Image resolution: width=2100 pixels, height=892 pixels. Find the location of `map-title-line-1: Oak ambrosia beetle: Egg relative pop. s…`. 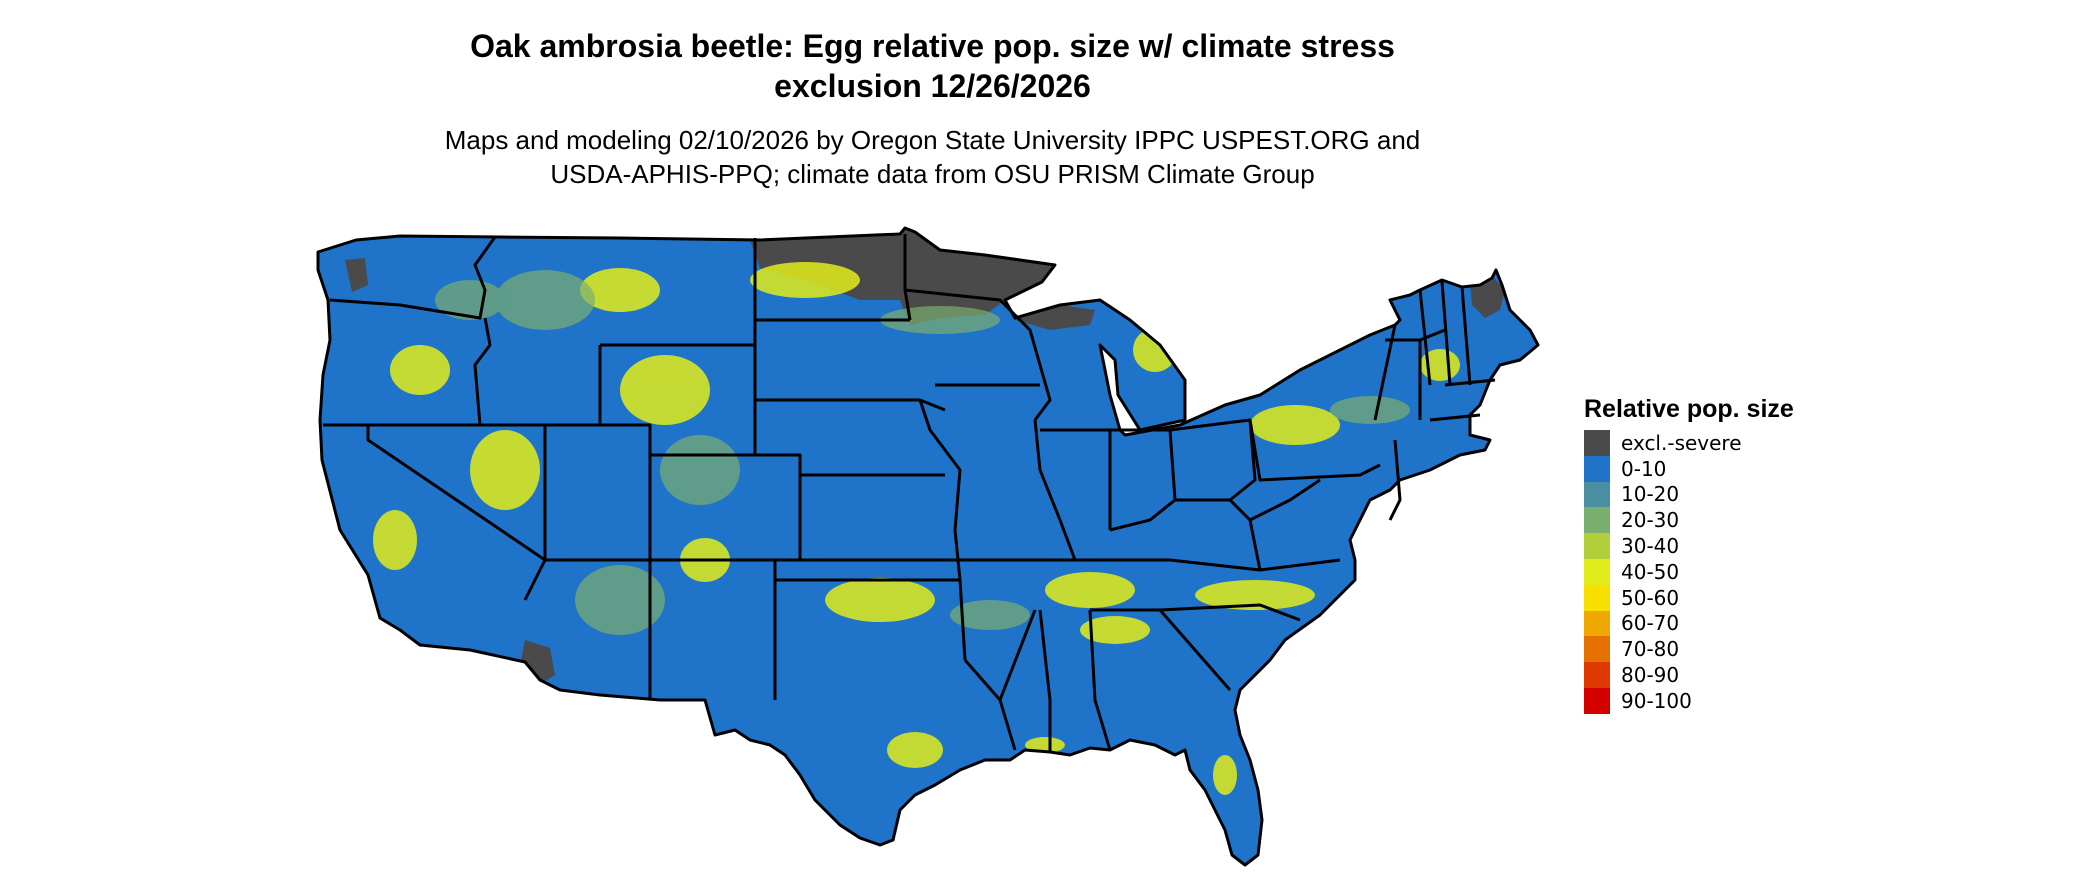

map-title-line-1: Oak ambrosia beetle: Egg relative pop. s… is located at coordinates (932, 46).